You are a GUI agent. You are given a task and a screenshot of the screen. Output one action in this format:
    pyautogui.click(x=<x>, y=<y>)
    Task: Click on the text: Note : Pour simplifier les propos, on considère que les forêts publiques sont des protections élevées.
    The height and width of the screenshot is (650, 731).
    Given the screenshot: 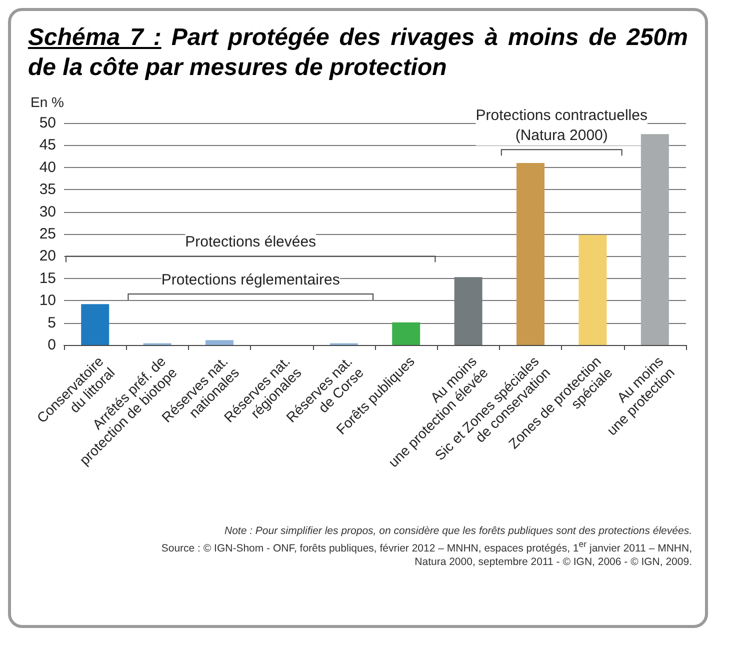 What is the action you would take?
    pyautogui.click(x=457, y=531)
    